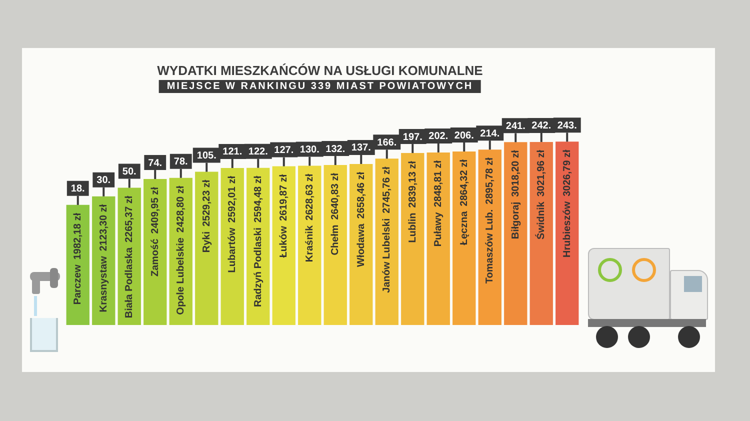  What do you see at coordinates (464, 228) in the screenshot?
I see `x-tick-label: Łęczna` at bounding box center [464, 228].